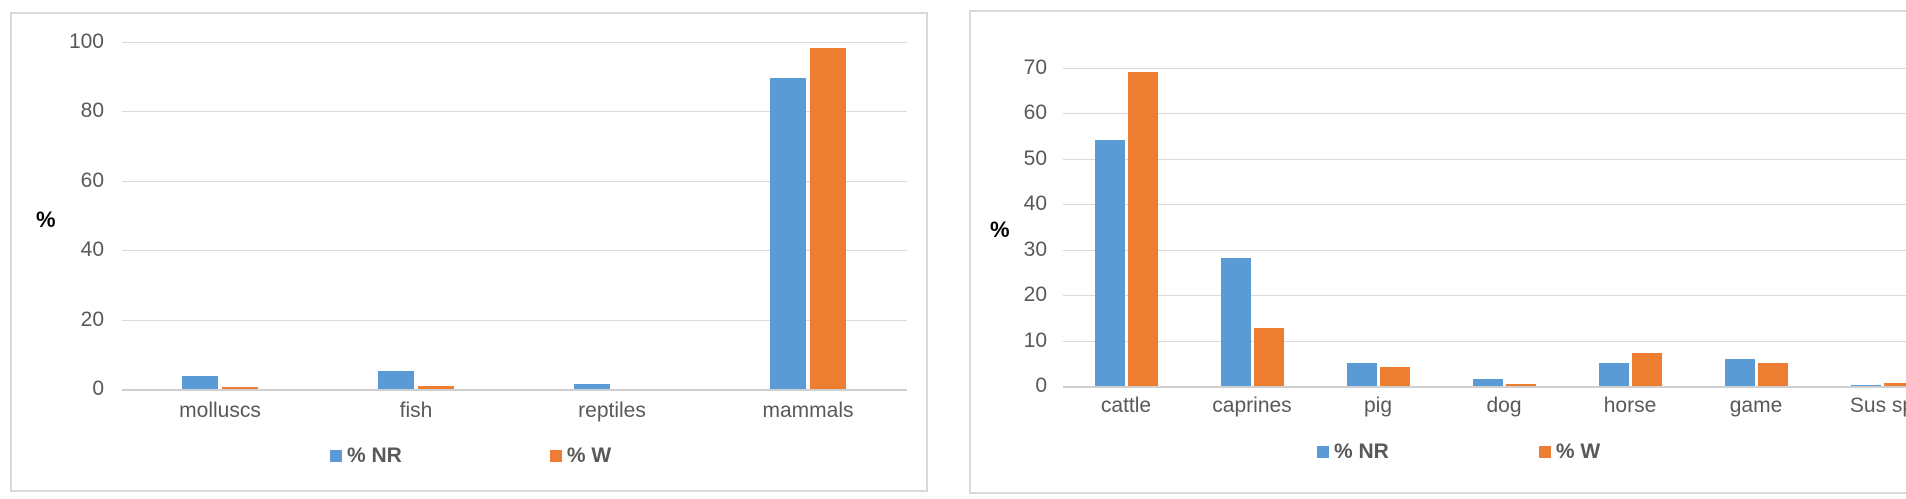  What do you see at coordinates (1630, 405) in the screenshot?
I see `x-tick-label: horse` at bounding box center [1630, 405].